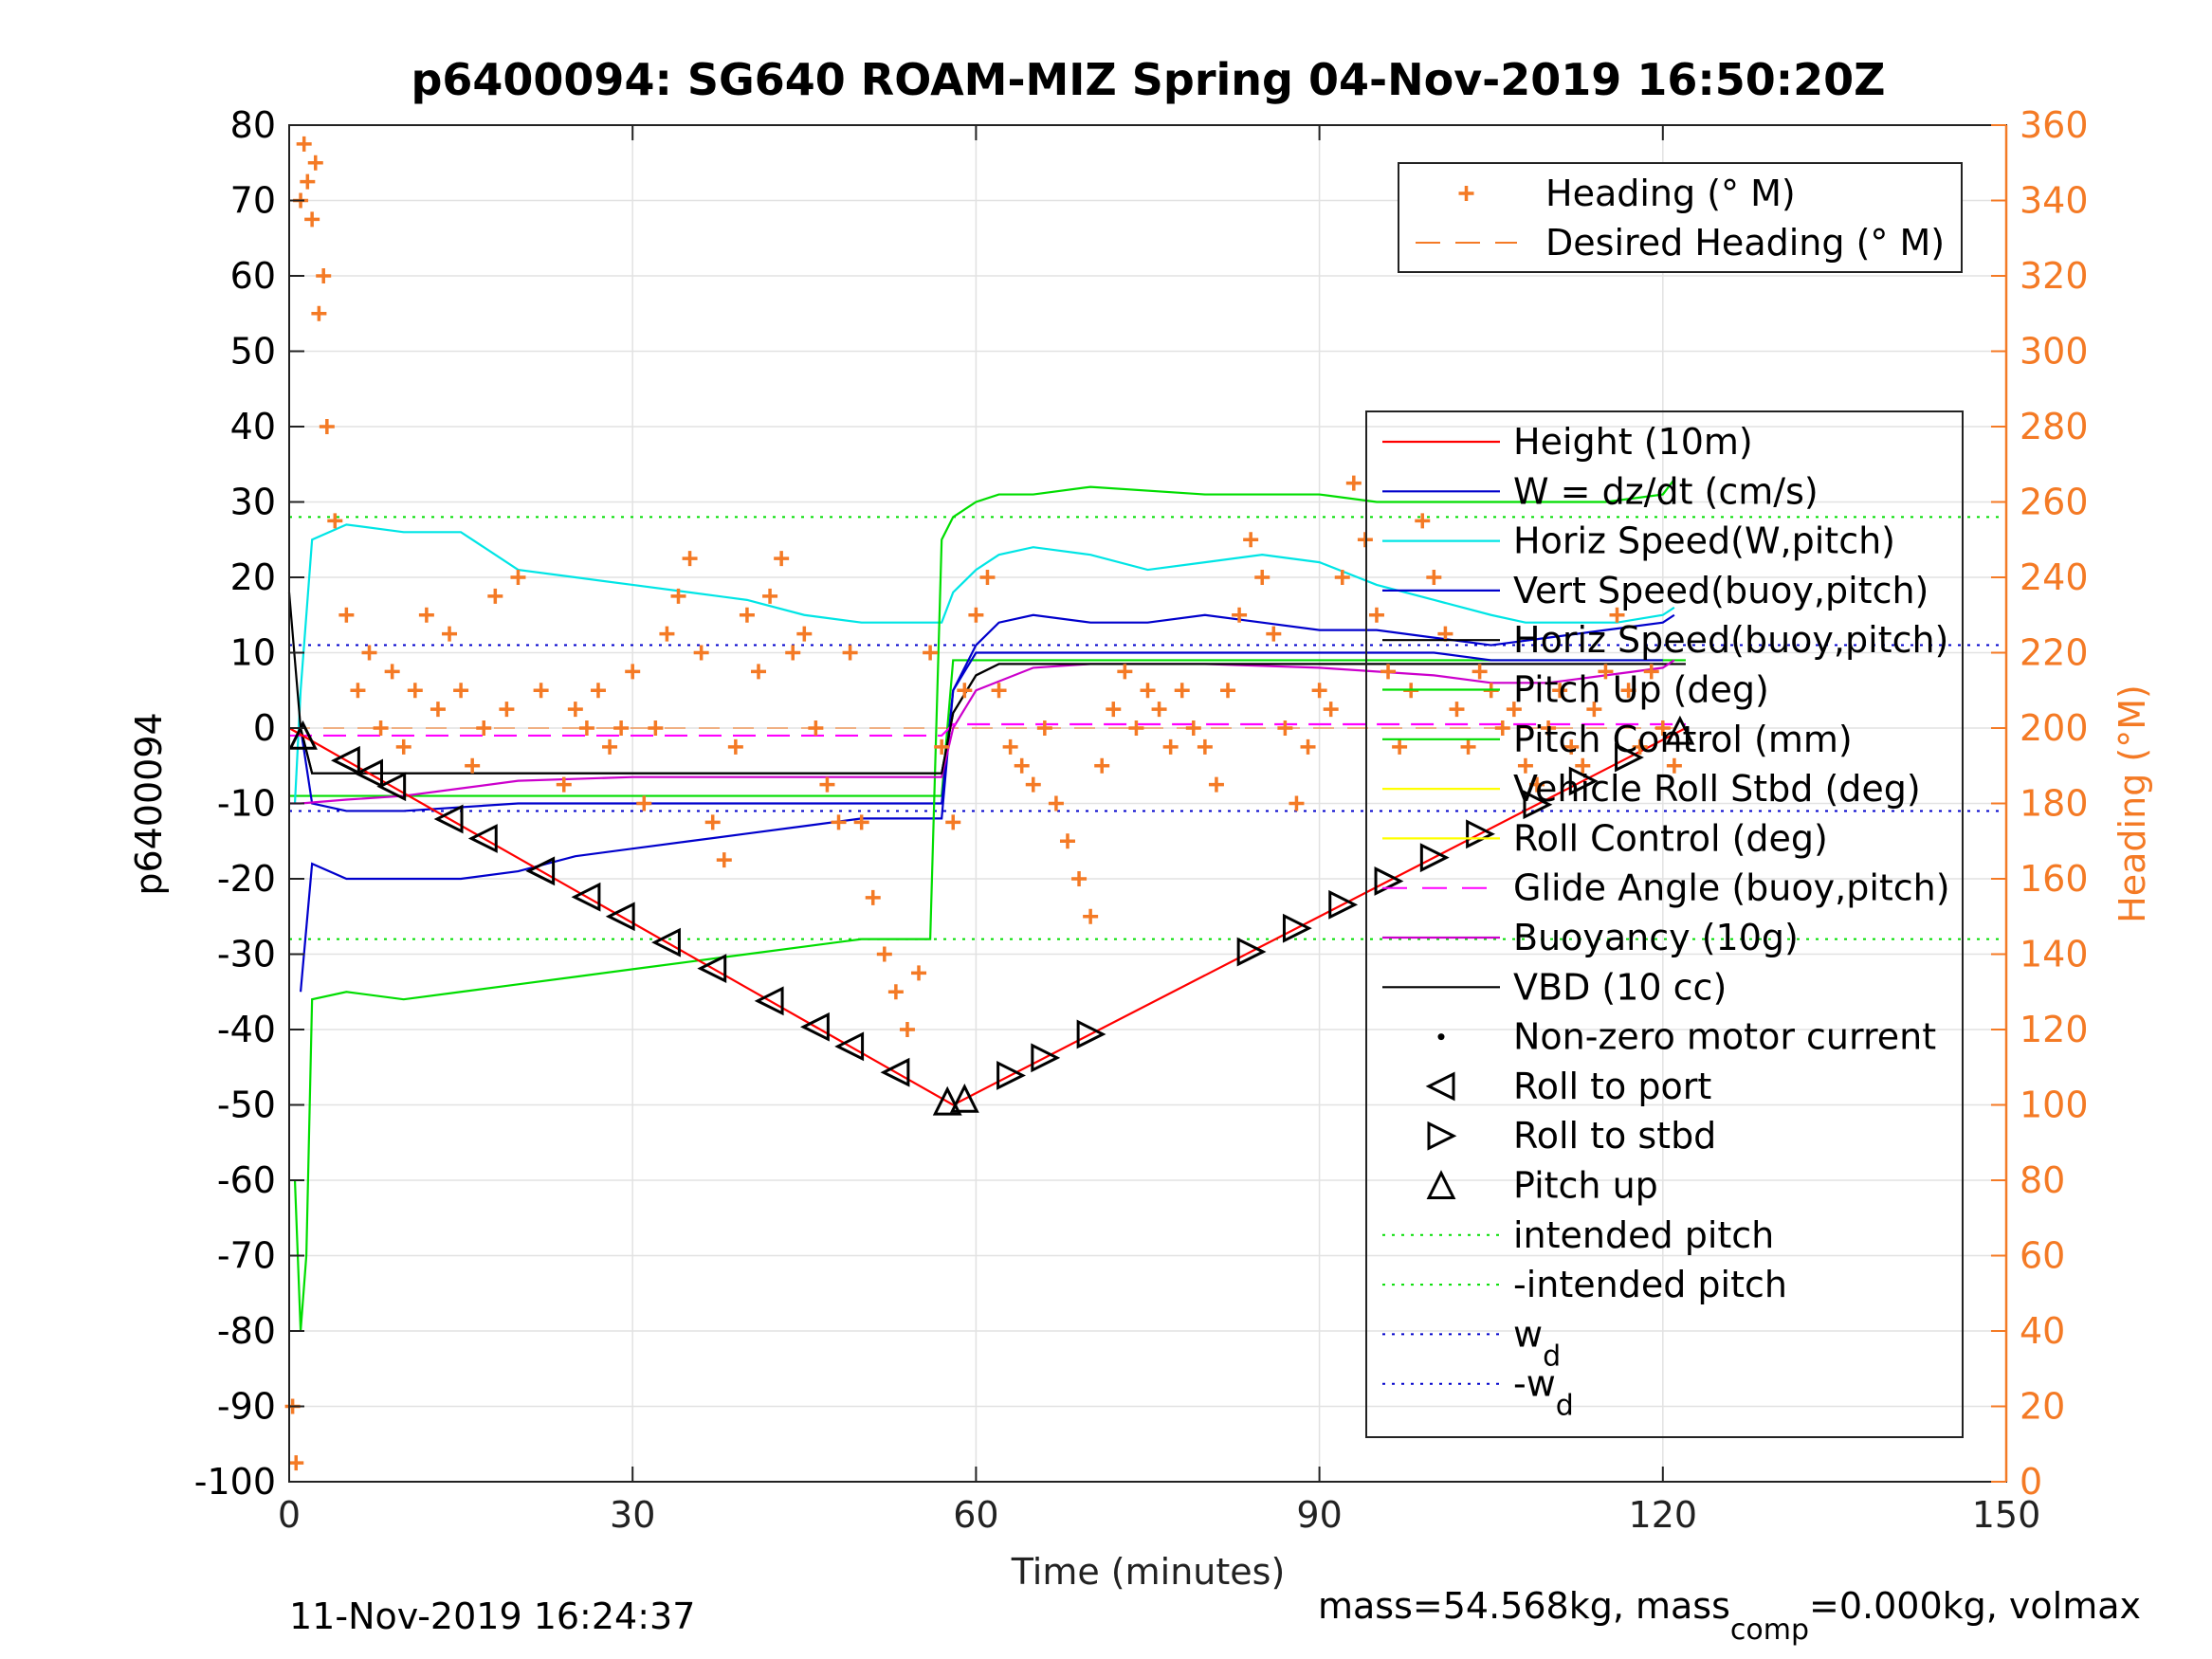 The width and height of the screenshot is (2212, 1659). What do you see at coordinates (1745, 243) in the screenshot?
I see `legend-heading-entry: Desired Heading (° M)` at bounding box center [1745, 243].